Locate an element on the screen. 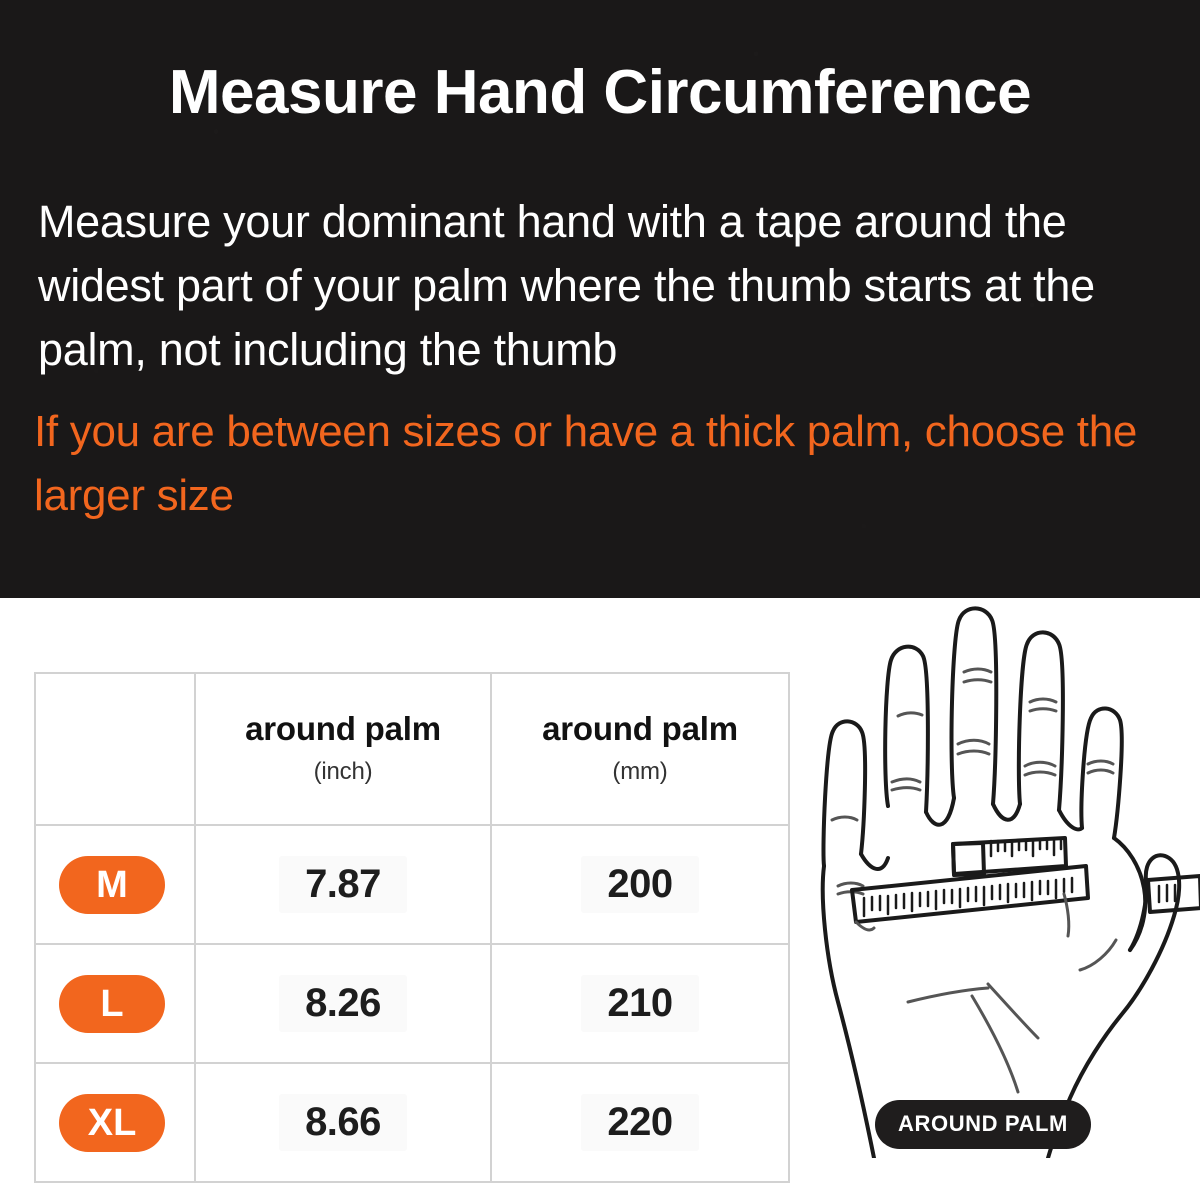 This screenshot has height=1200, width=1200. table-cell-mm: 220 is located at coordinates (640, 1122).